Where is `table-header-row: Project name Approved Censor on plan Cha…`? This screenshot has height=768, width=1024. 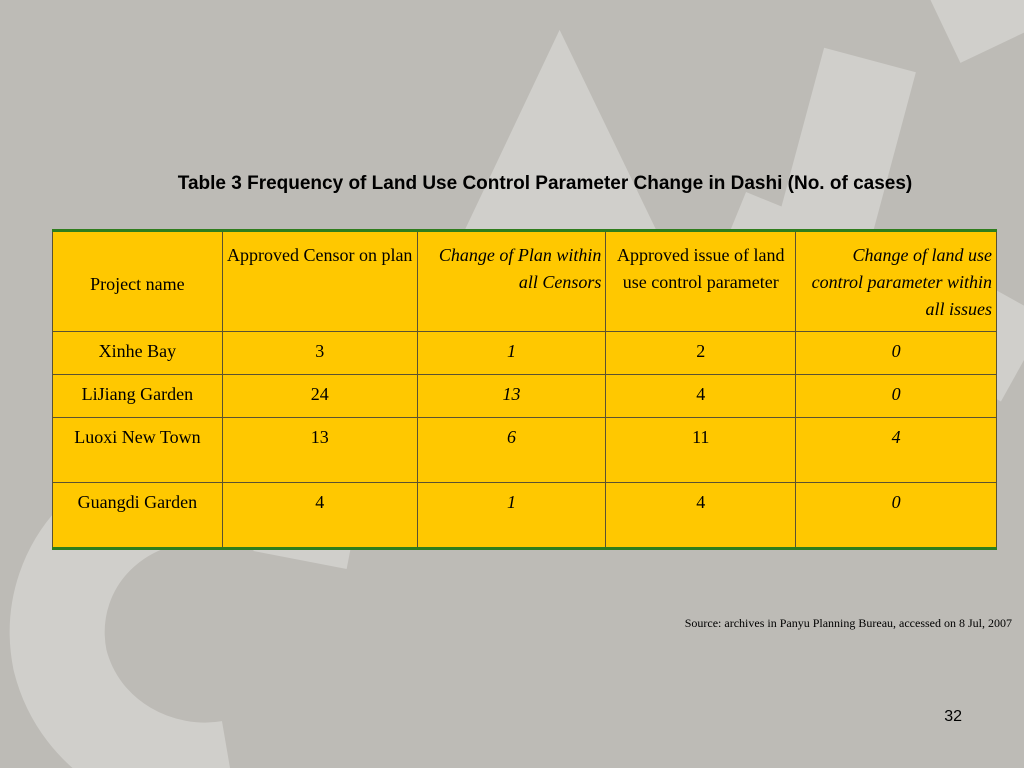
table-header-row: Project name Approved Censor on plan Cha… is located at coordinates (524, 281).